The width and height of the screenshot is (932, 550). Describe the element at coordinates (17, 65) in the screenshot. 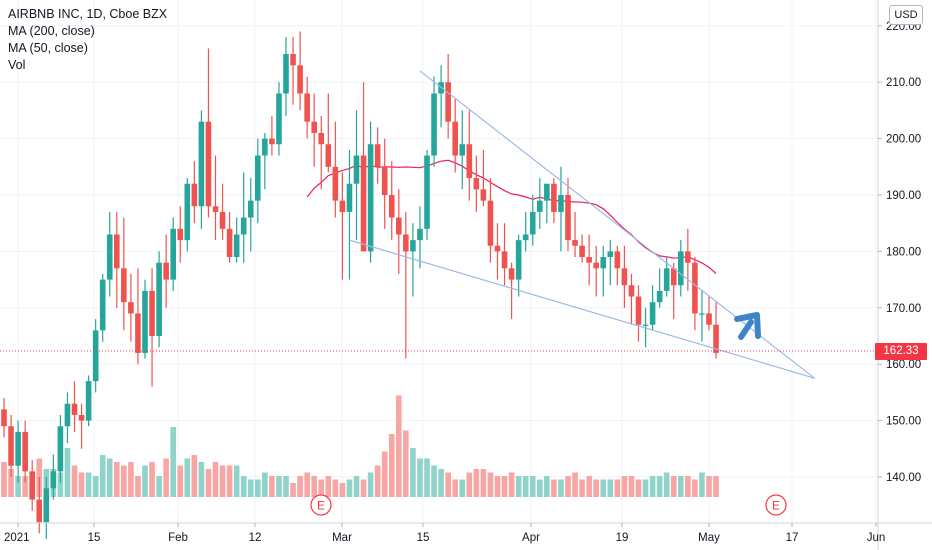

I see `volume-label: Vol` at that location.